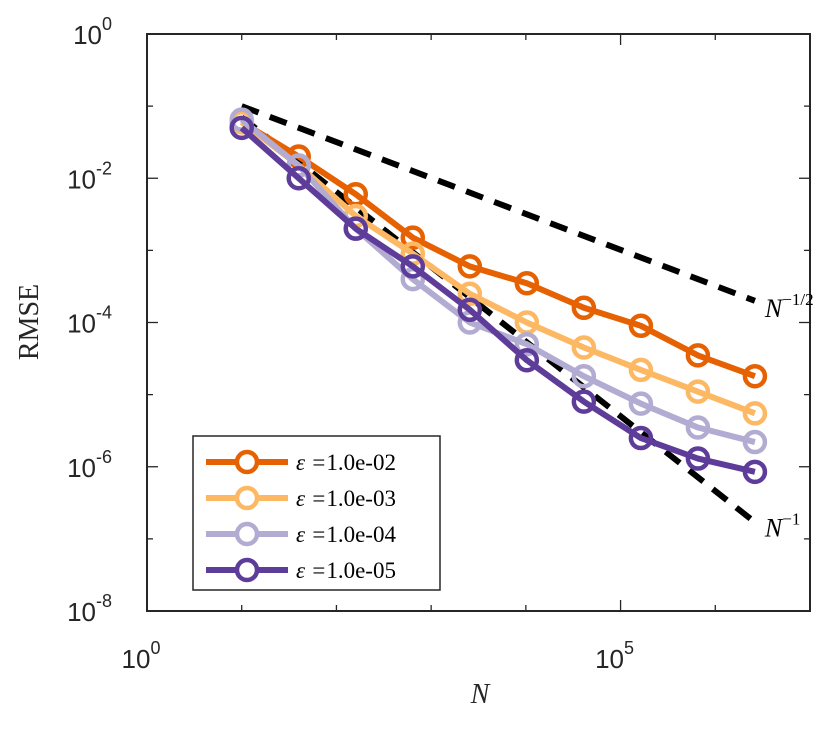  I want to click on legend: ε =1.0e-02 ε =1.0e-03 ε =1.0e-04 ε =1.0e-05, so click(316, 513).